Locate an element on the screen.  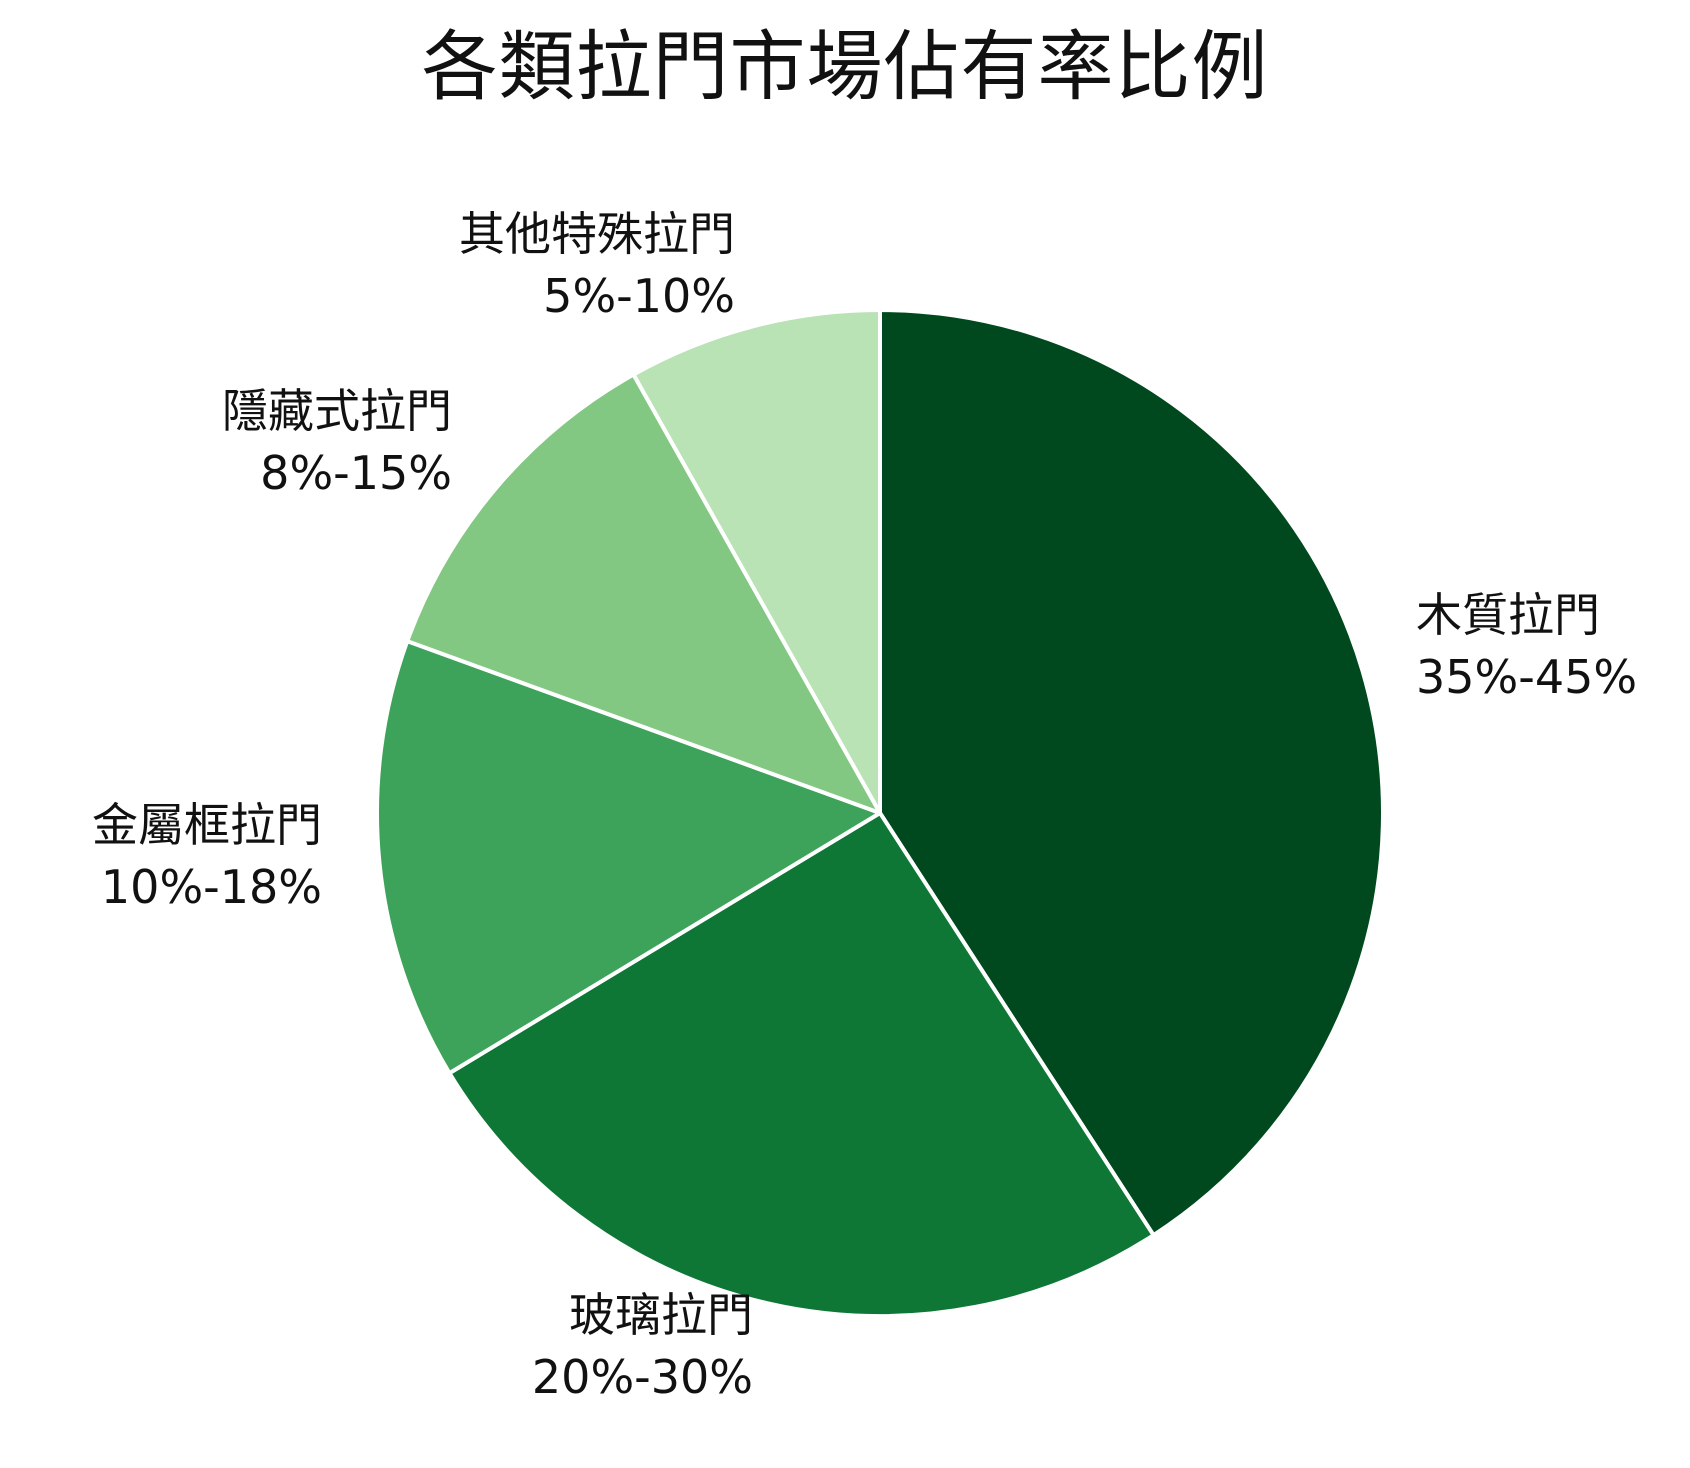
pie-slice-metal is located at coordinates (628, 857).